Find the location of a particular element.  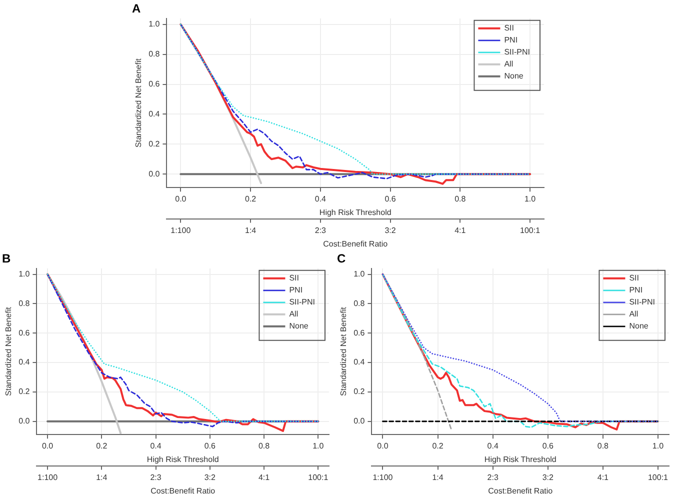

chart-title: C is located at coordinates (341, 259).